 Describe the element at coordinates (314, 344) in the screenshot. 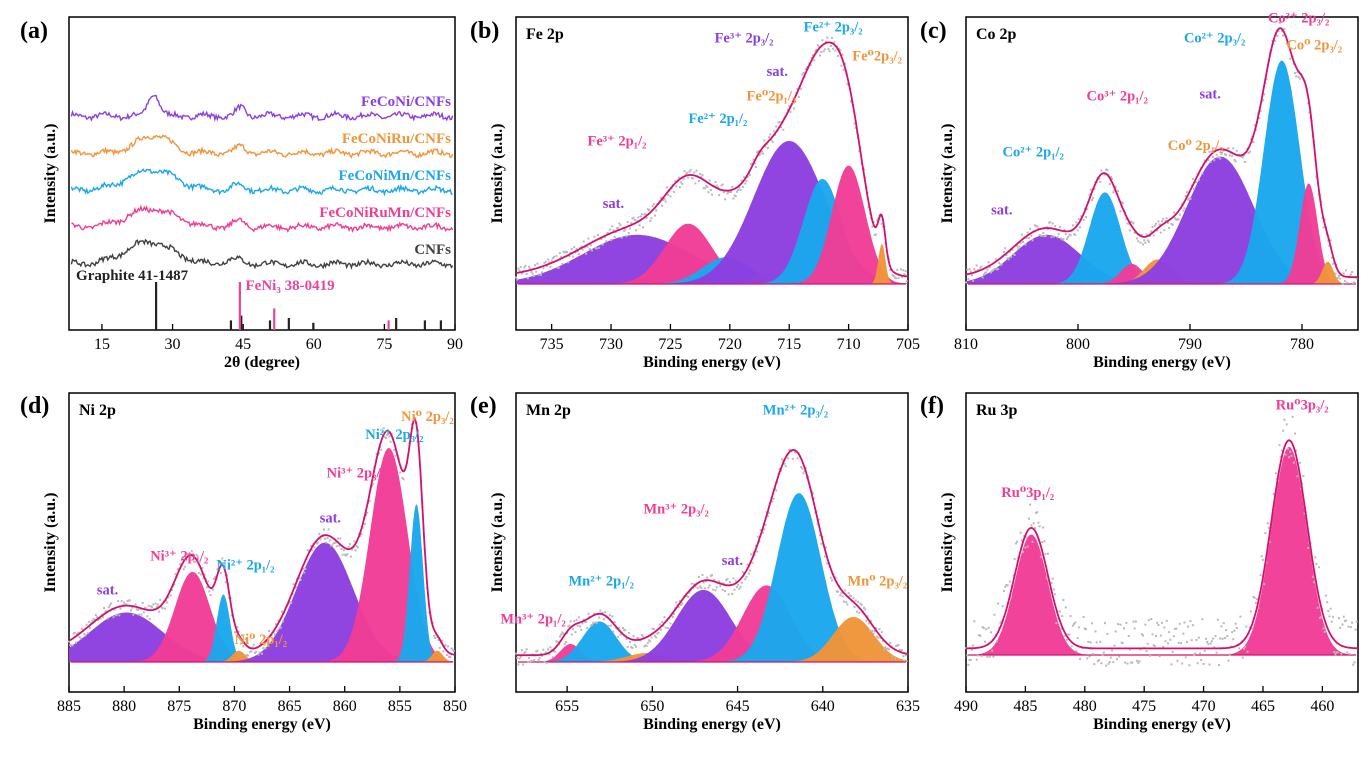

I see `x-tick-label: 60` at that location.